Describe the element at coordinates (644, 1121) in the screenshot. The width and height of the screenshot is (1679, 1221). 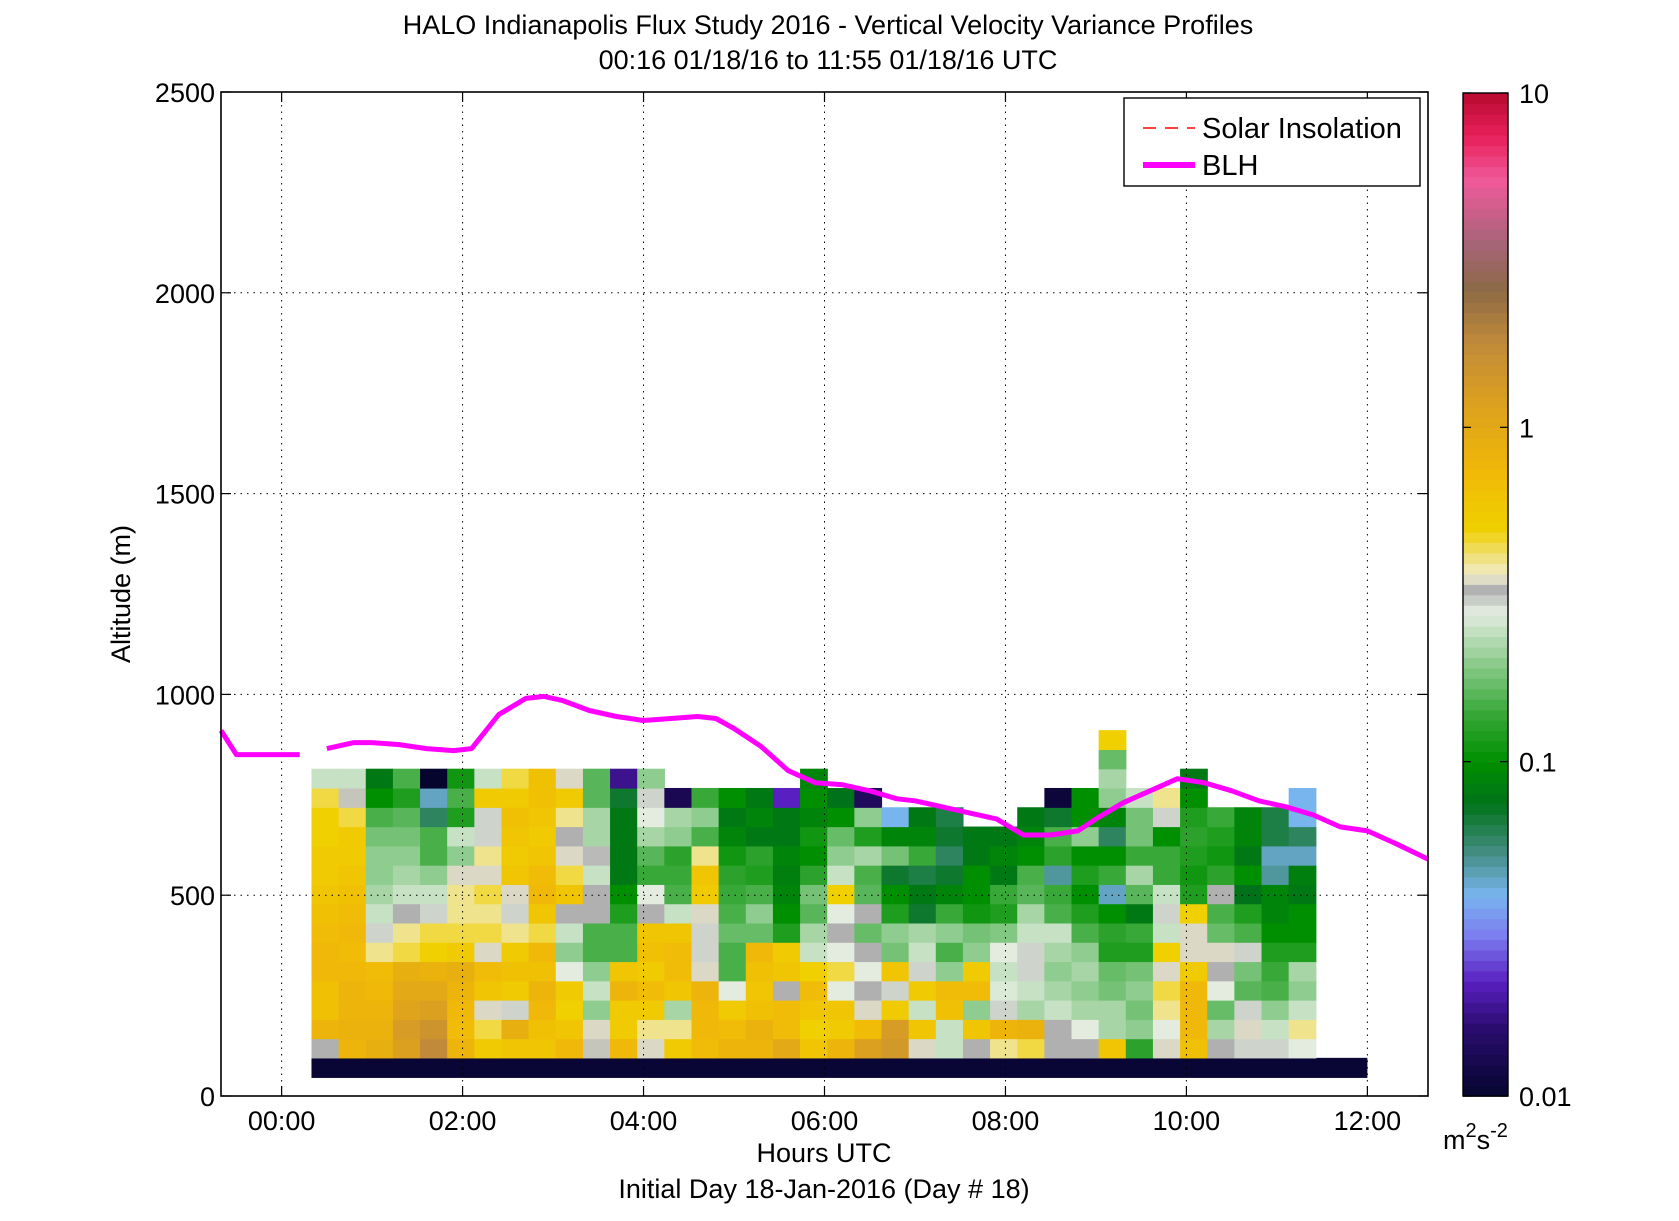
I see `x-tick-label: 04:00` at that location.